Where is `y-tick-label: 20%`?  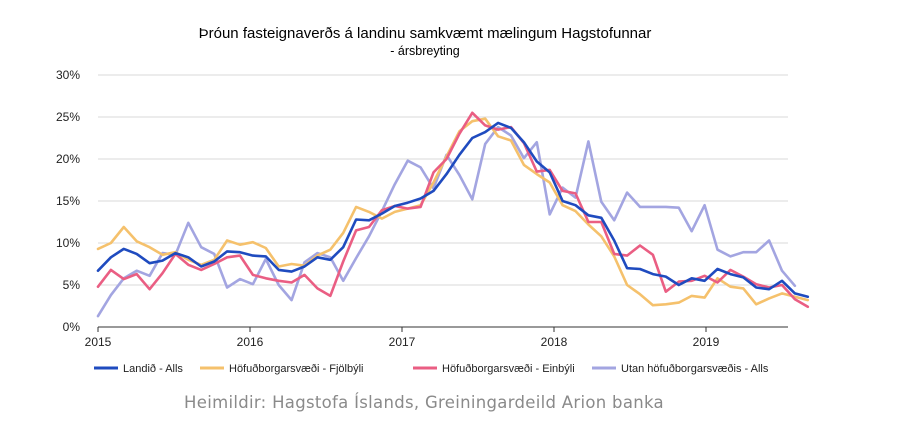
y-tick-label: 20% is located at coordinates (68, 159).